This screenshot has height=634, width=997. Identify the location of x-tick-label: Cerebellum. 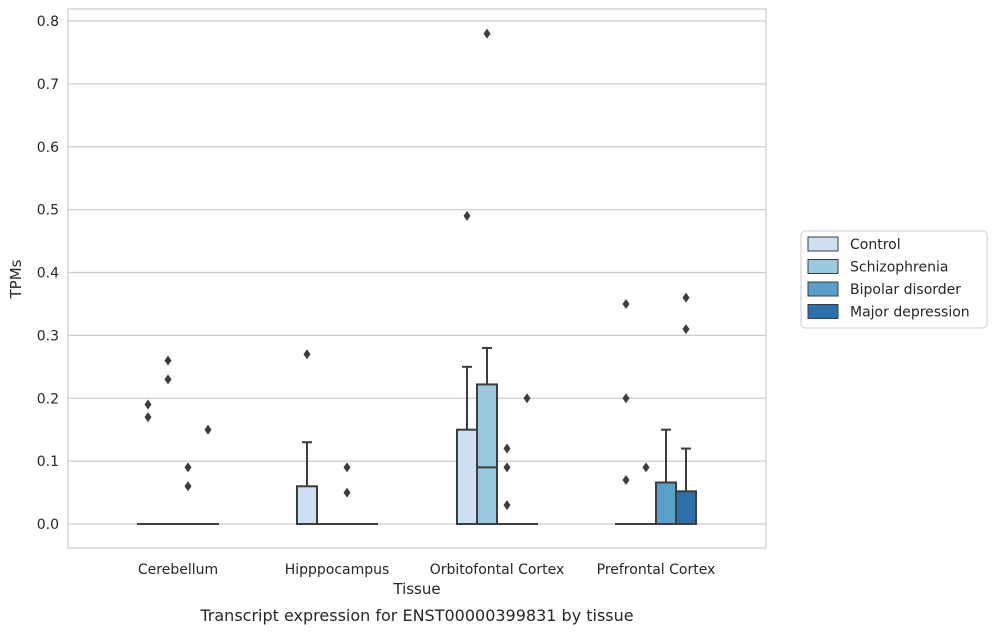
(178, 570).